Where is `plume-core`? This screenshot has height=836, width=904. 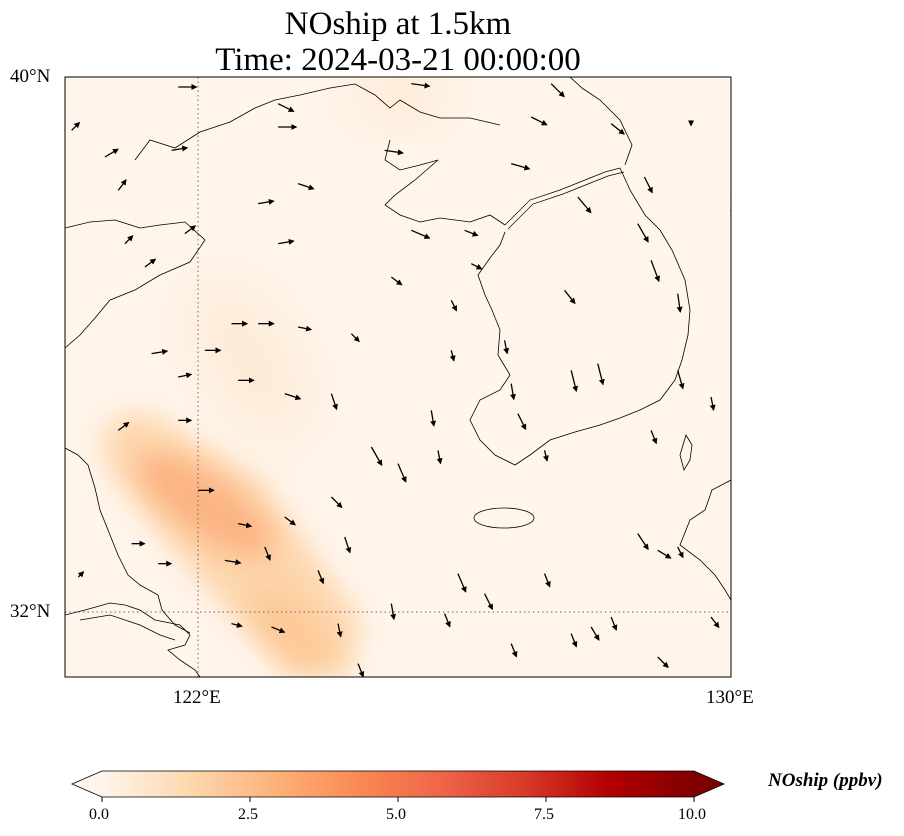
plume-core is located at coordinates (205, 505).